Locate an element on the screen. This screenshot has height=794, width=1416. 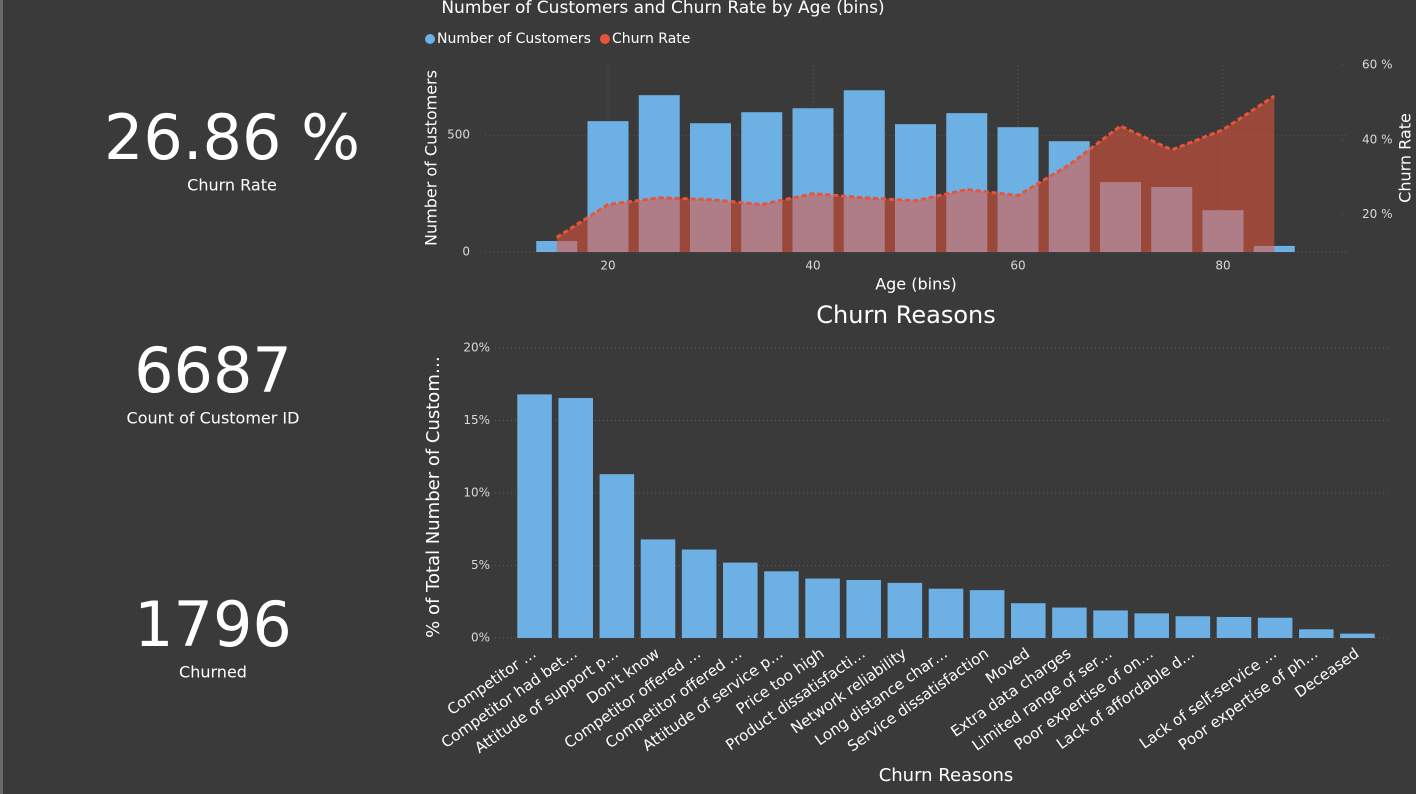
kpi-label: Churn Rate is located at coordinates (232, 185).